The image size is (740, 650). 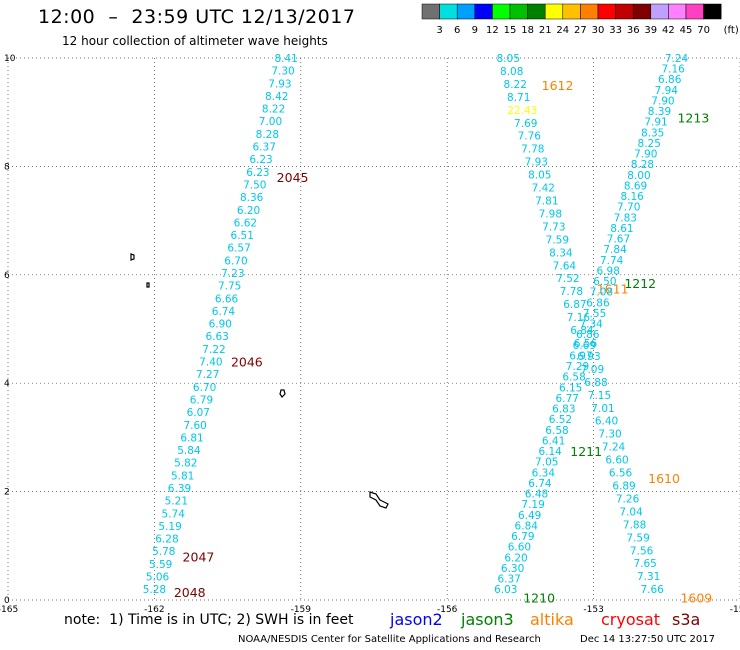 What do you see at coordinates (539, 176) in the screenshot?
I see `wave-height-value: 8.05` at bounding box center [539, 176].